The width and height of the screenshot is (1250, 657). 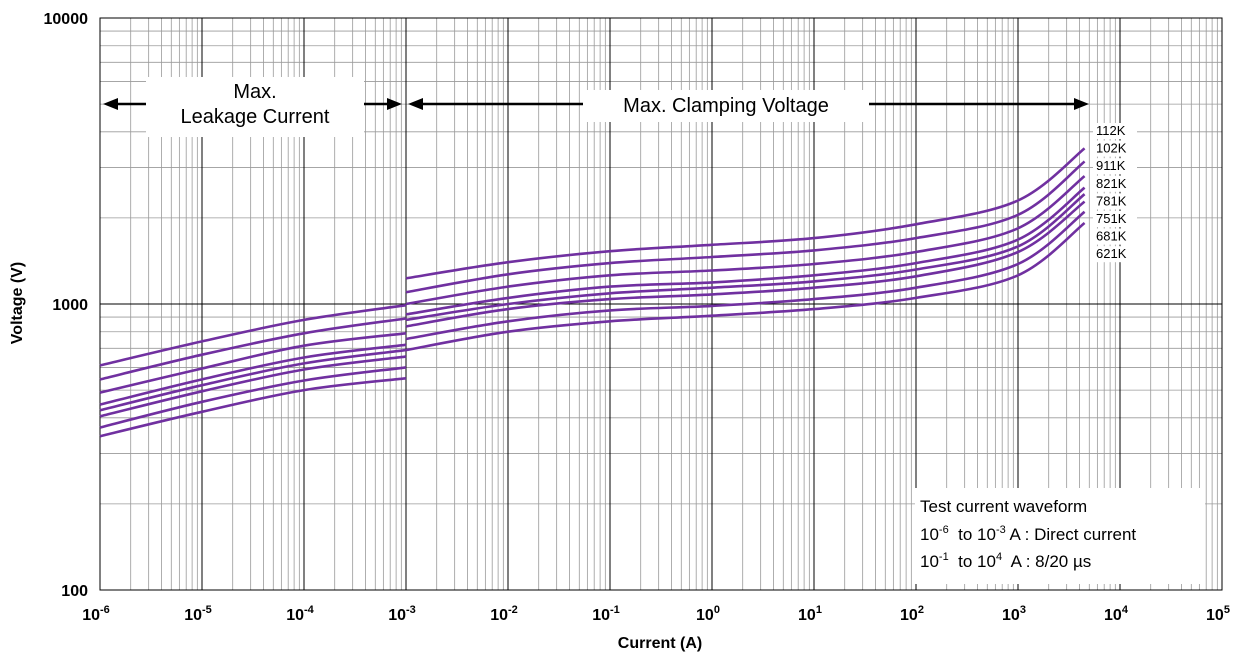 What do you see at coordinates (708, 614) in the screenshot?
I see `x-tick-label: 10⁰` at bounding box center [708, 614].